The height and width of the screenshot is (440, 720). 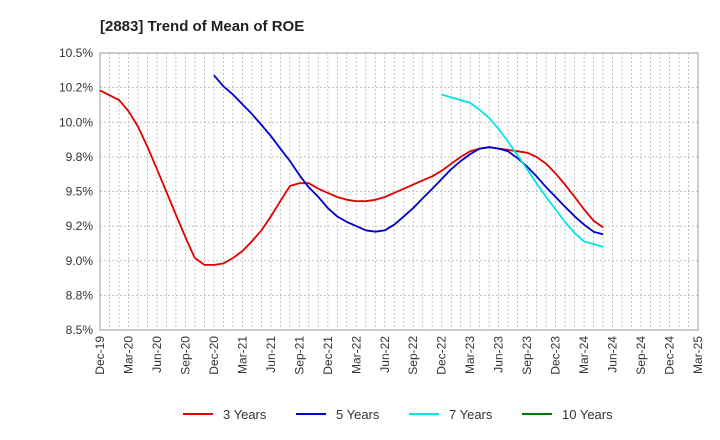 What do you see at coordinates (698, 355) in the screenshot?
I see `x-tick-label: Mar-25` at bounding box center [698, 355].